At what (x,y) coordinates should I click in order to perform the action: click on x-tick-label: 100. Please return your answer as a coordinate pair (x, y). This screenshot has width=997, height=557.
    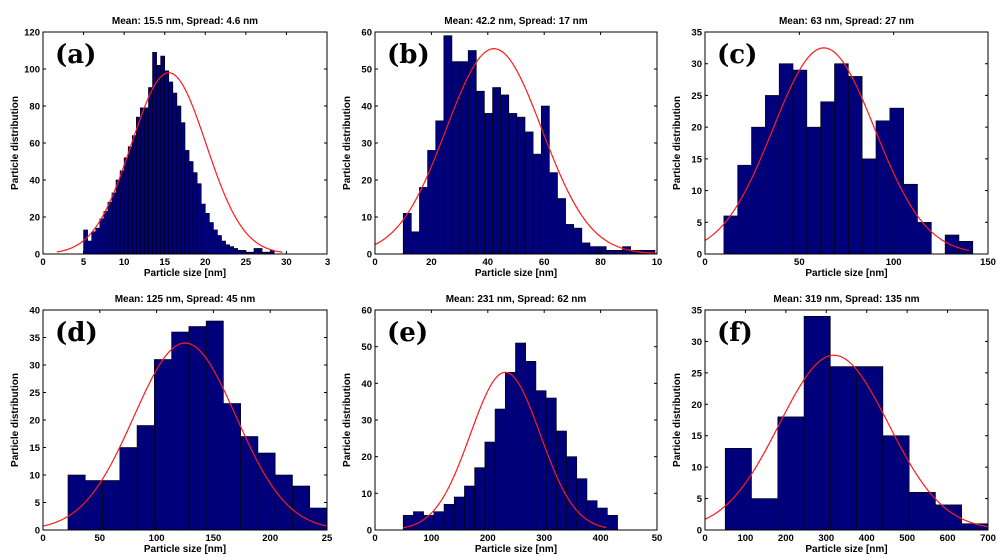
    Looking at the image, I should click on (894, 262).